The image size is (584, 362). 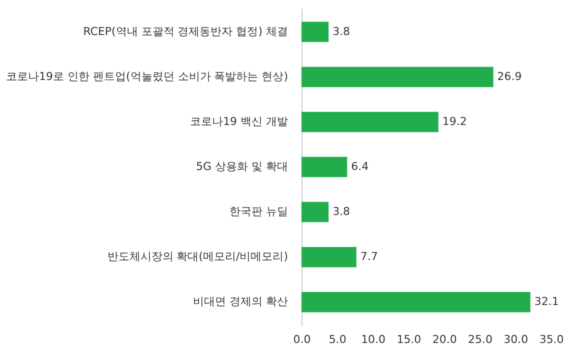 What do you see at coordinates (516, 339) in the screenshot?
I see `x-tick-label: 30.0` at bounding box center [516, 339].